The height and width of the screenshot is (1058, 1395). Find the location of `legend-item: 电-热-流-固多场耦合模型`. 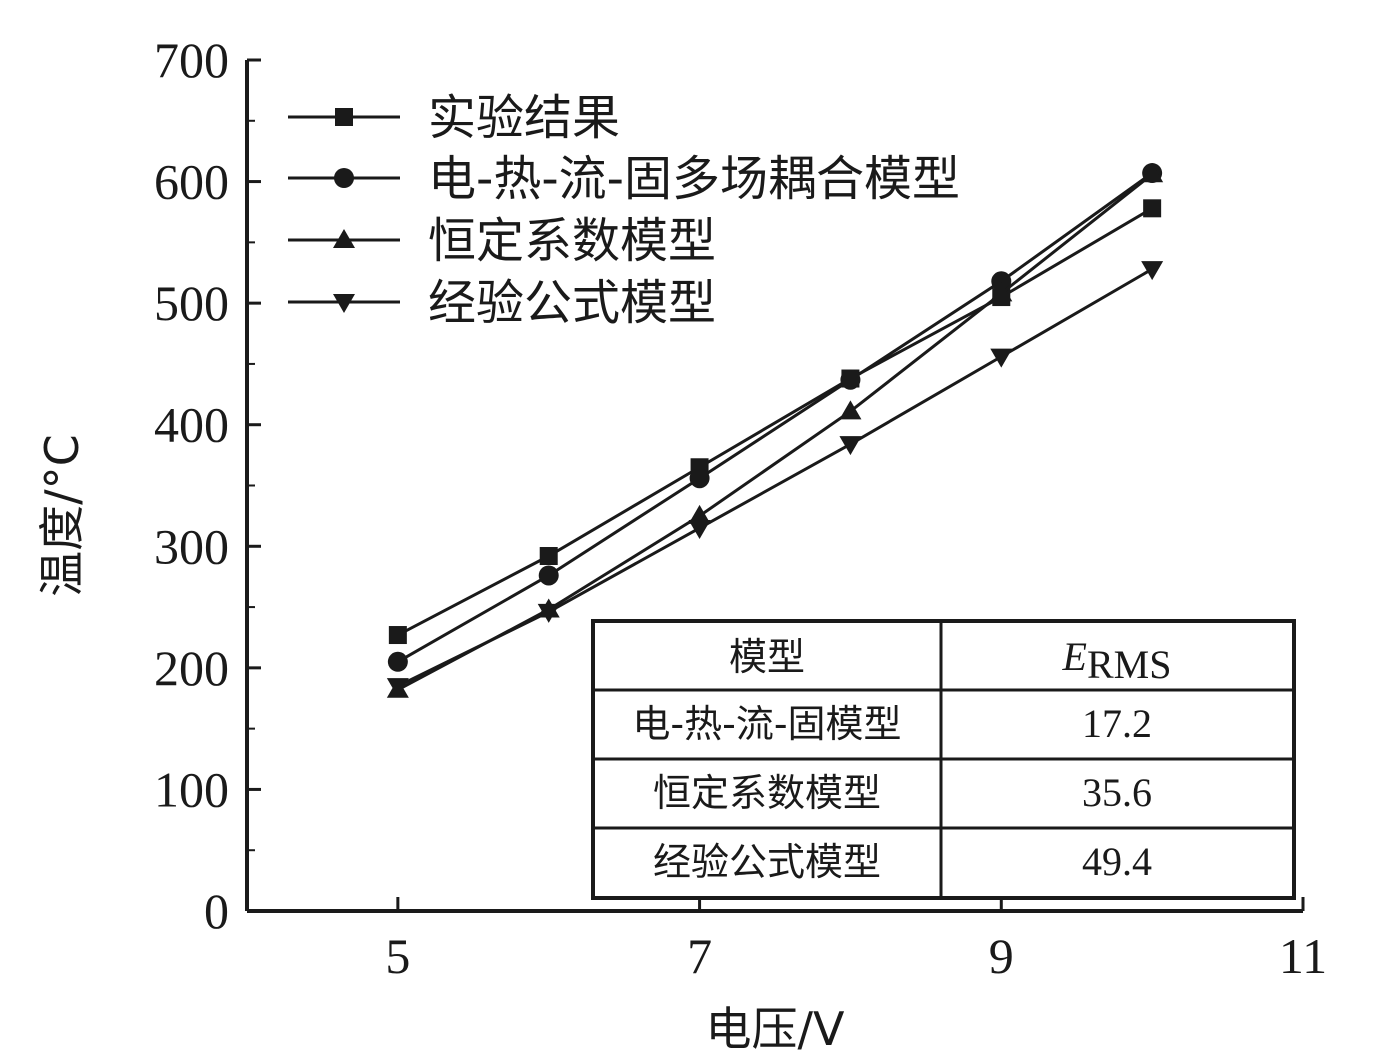

legend-item: 电-热-流-固多场耦合模型 is located at coordinates (624, 179).